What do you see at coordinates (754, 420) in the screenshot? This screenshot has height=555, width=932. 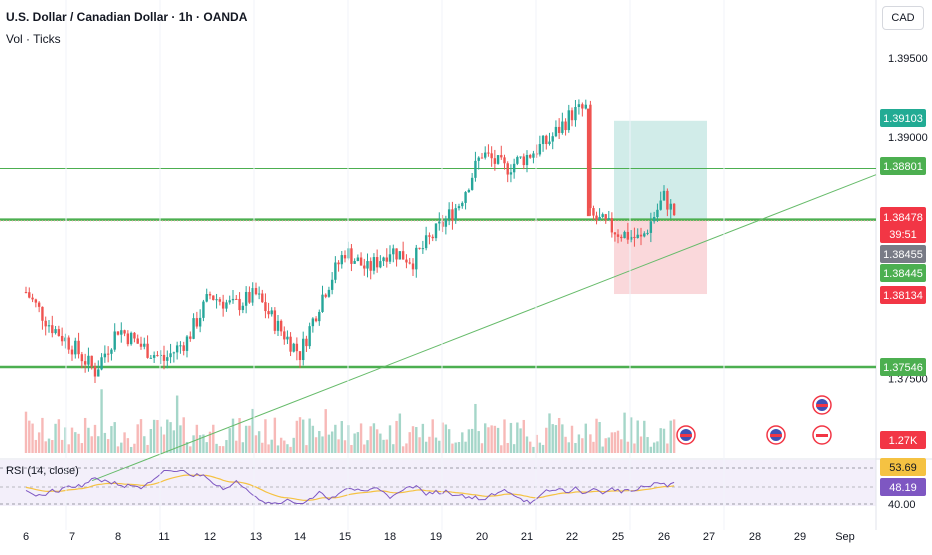 I see `event-flags` at bounding box center [754, 420].